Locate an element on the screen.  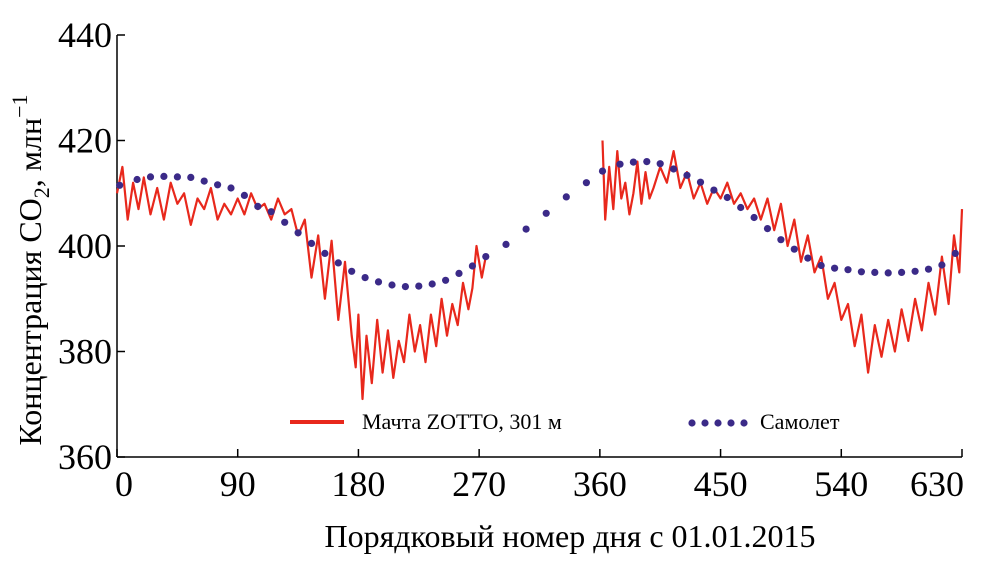
legend-label-aircraft: Самолет is located at coordinates (800, 421).